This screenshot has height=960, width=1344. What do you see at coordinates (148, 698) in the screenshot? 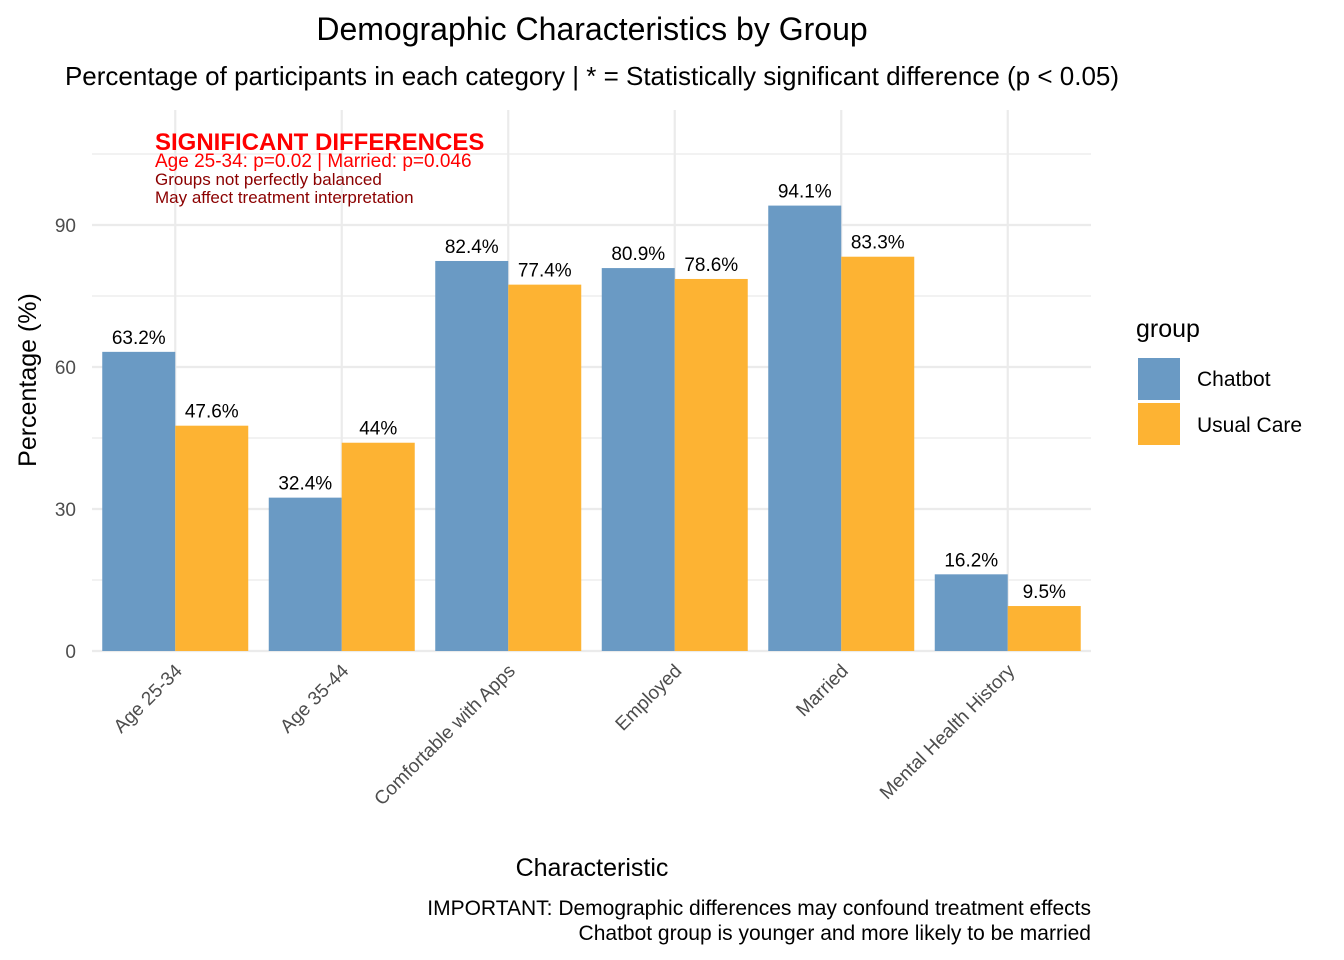
I see `x-tick-label: Age 25-34` at bounding box center [148, 698].